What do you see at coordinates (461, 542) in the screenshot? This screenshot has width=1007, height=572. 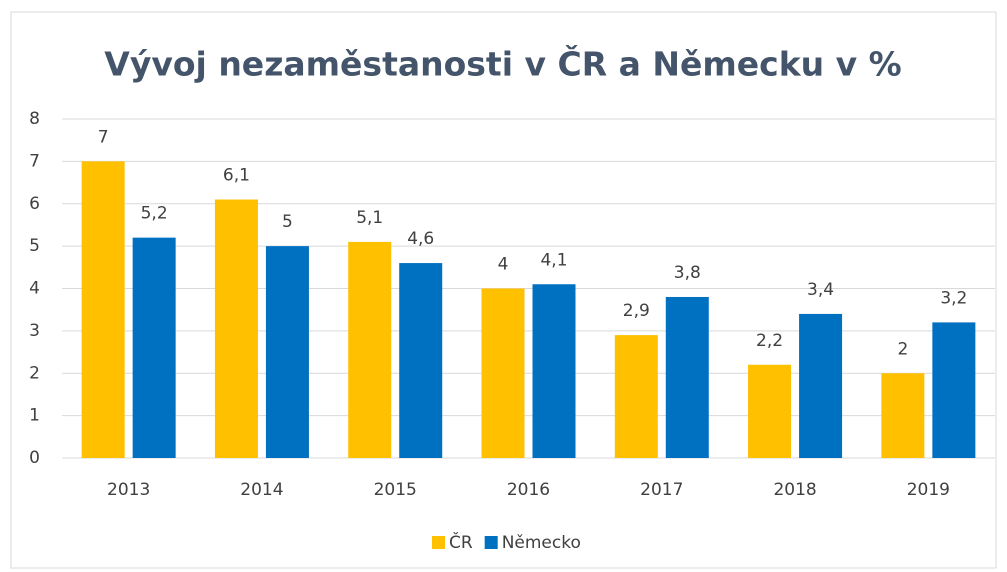 I see `legend-label: ČR` at bounding box center [461, 542].